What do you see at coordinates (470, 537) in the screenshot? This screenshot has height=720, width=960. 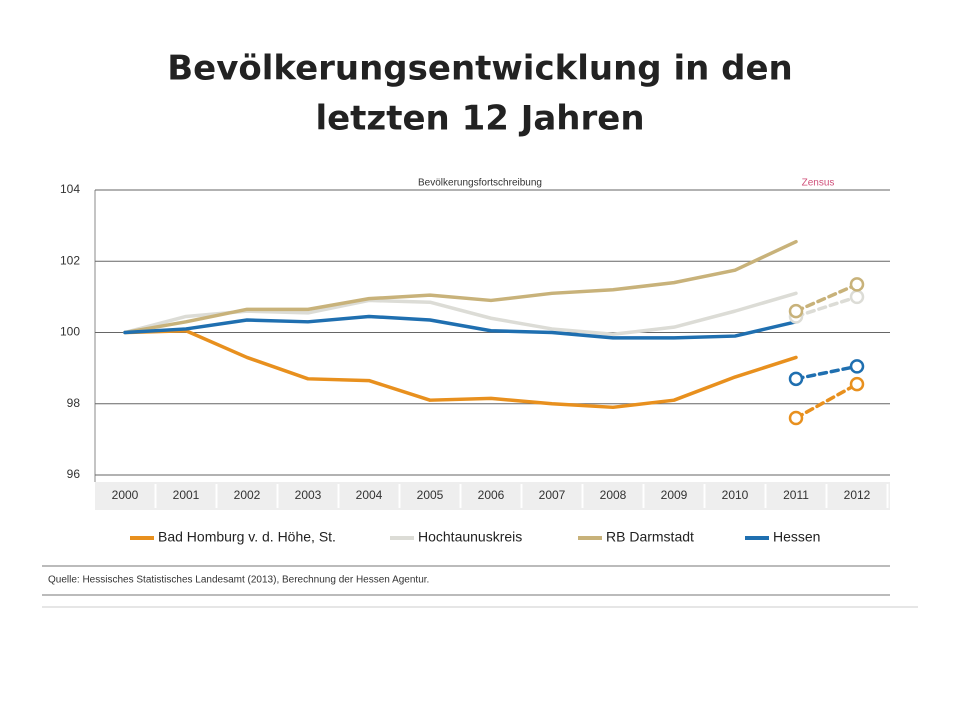 I see `legend-label: Hochtaunuskreis` at bounding box center [470, 537].